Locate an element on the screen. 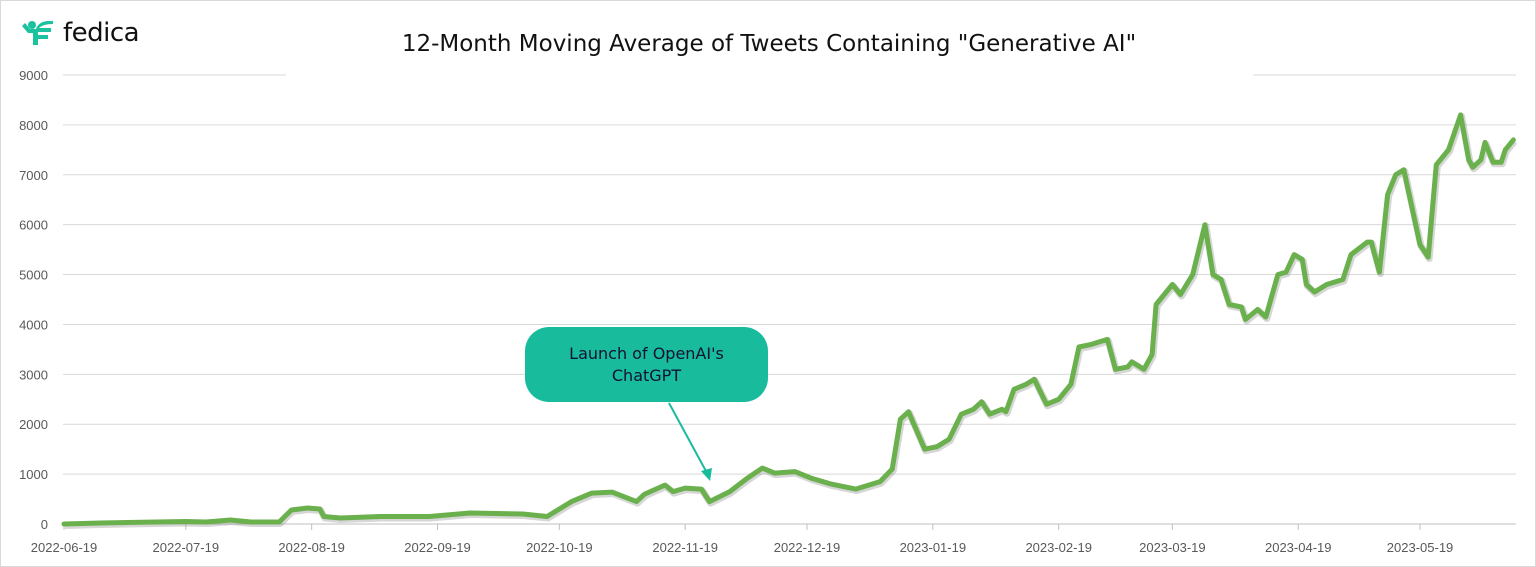 This screenshot has width=1536, height=567. fedica-logo: fedica is located at coordinates (80, 33).